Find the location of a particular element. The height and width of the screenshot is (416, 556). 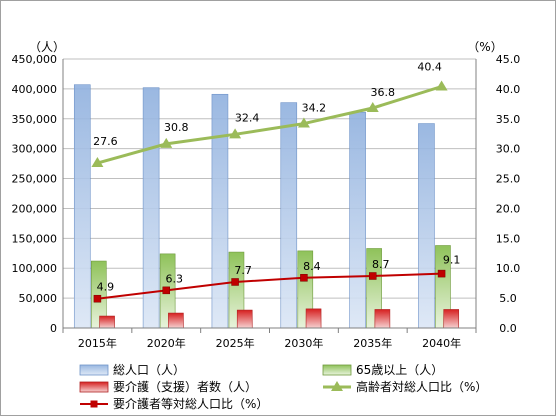

data-label: 8.4 is located at coordinates (312, 266).